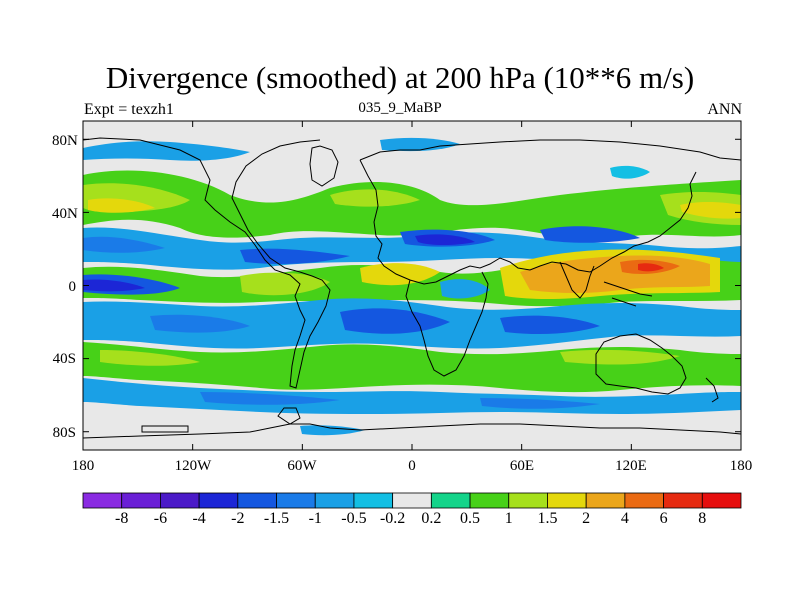 This screenshot has width=800, height=600. Describe the element at coordinates (72, 287) in the screenshot. I see `y-tick-label-0: 0` at that location.